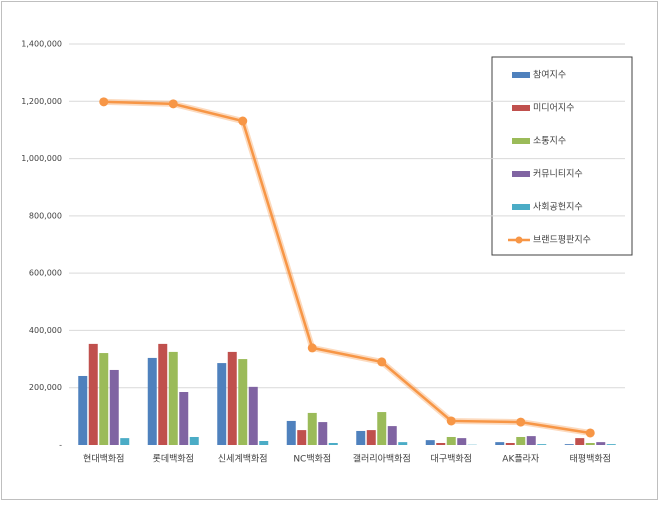 This screenshot has width=660, height=506. I want to click on y-tick-label: 1,000,000, so click(41, 158).